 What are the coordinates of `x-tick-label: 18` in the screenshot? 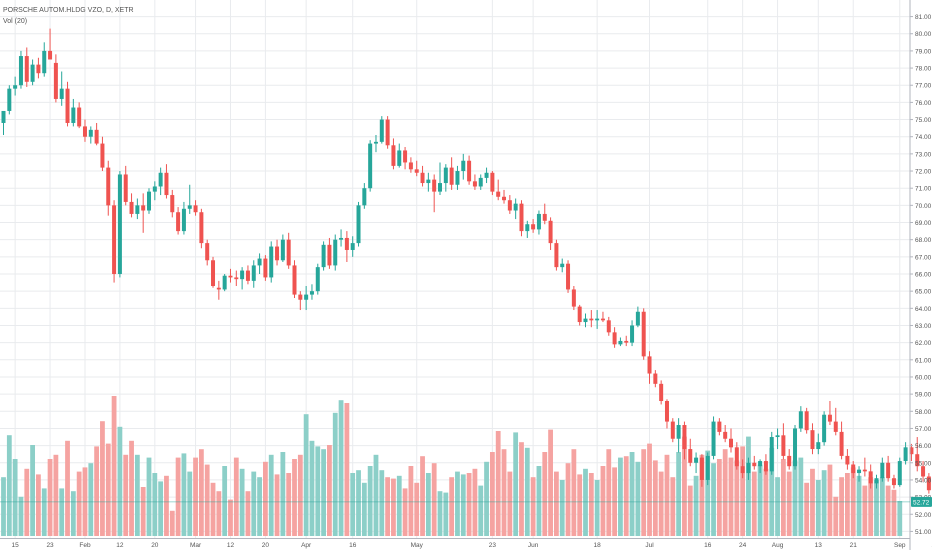 It's located at (598, 545).